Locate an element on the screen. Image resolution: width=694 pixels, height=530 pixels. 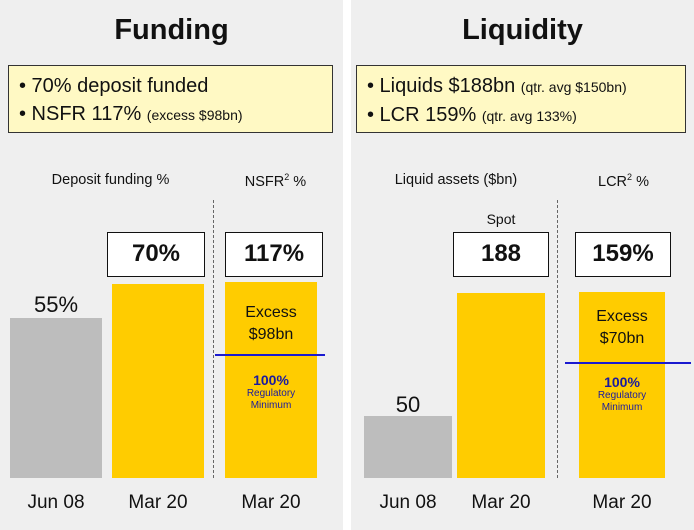
funding-title: Funding is located at coordinates (171, 30).